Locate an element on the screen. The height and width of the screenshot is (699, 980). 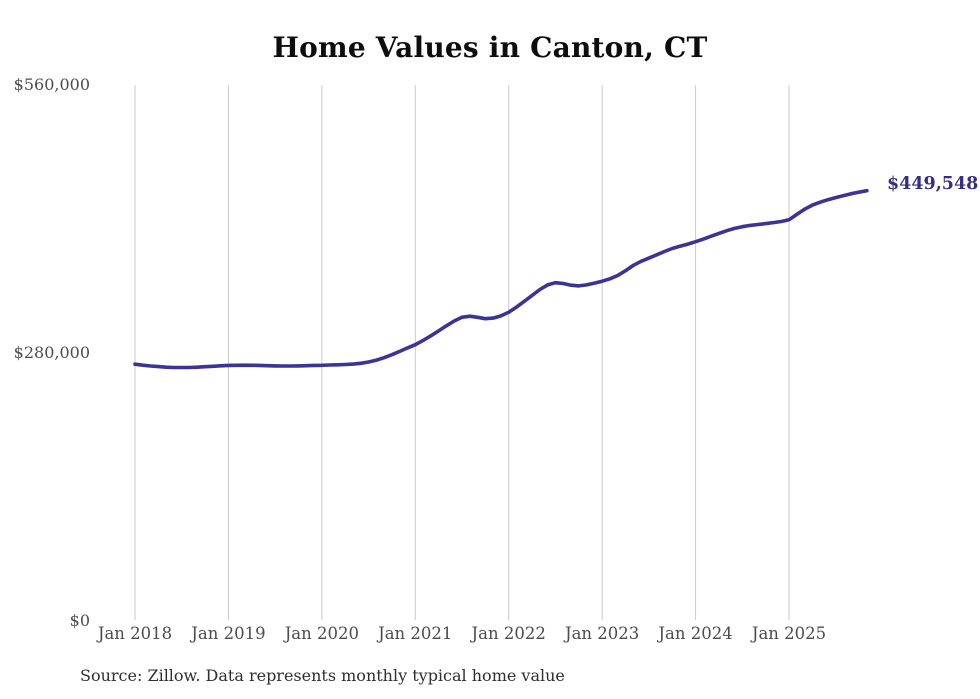
x-axis-tick-label: Jan 2018 is located at coordinates (135, 633).